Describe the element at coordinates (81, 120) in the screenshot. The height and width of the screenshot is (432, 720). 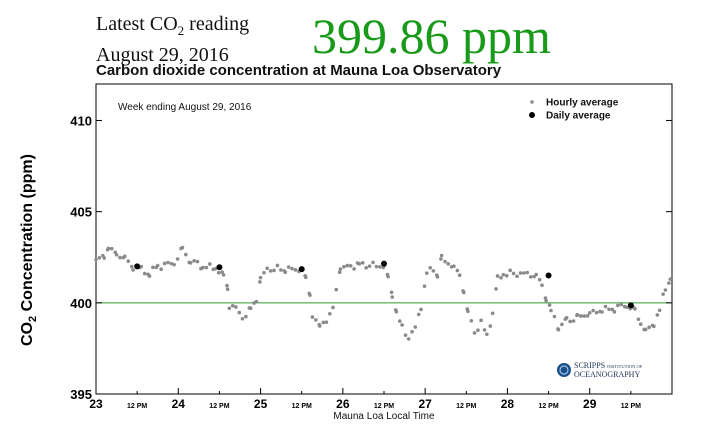
I see `y-tick-label: 410` at that location.